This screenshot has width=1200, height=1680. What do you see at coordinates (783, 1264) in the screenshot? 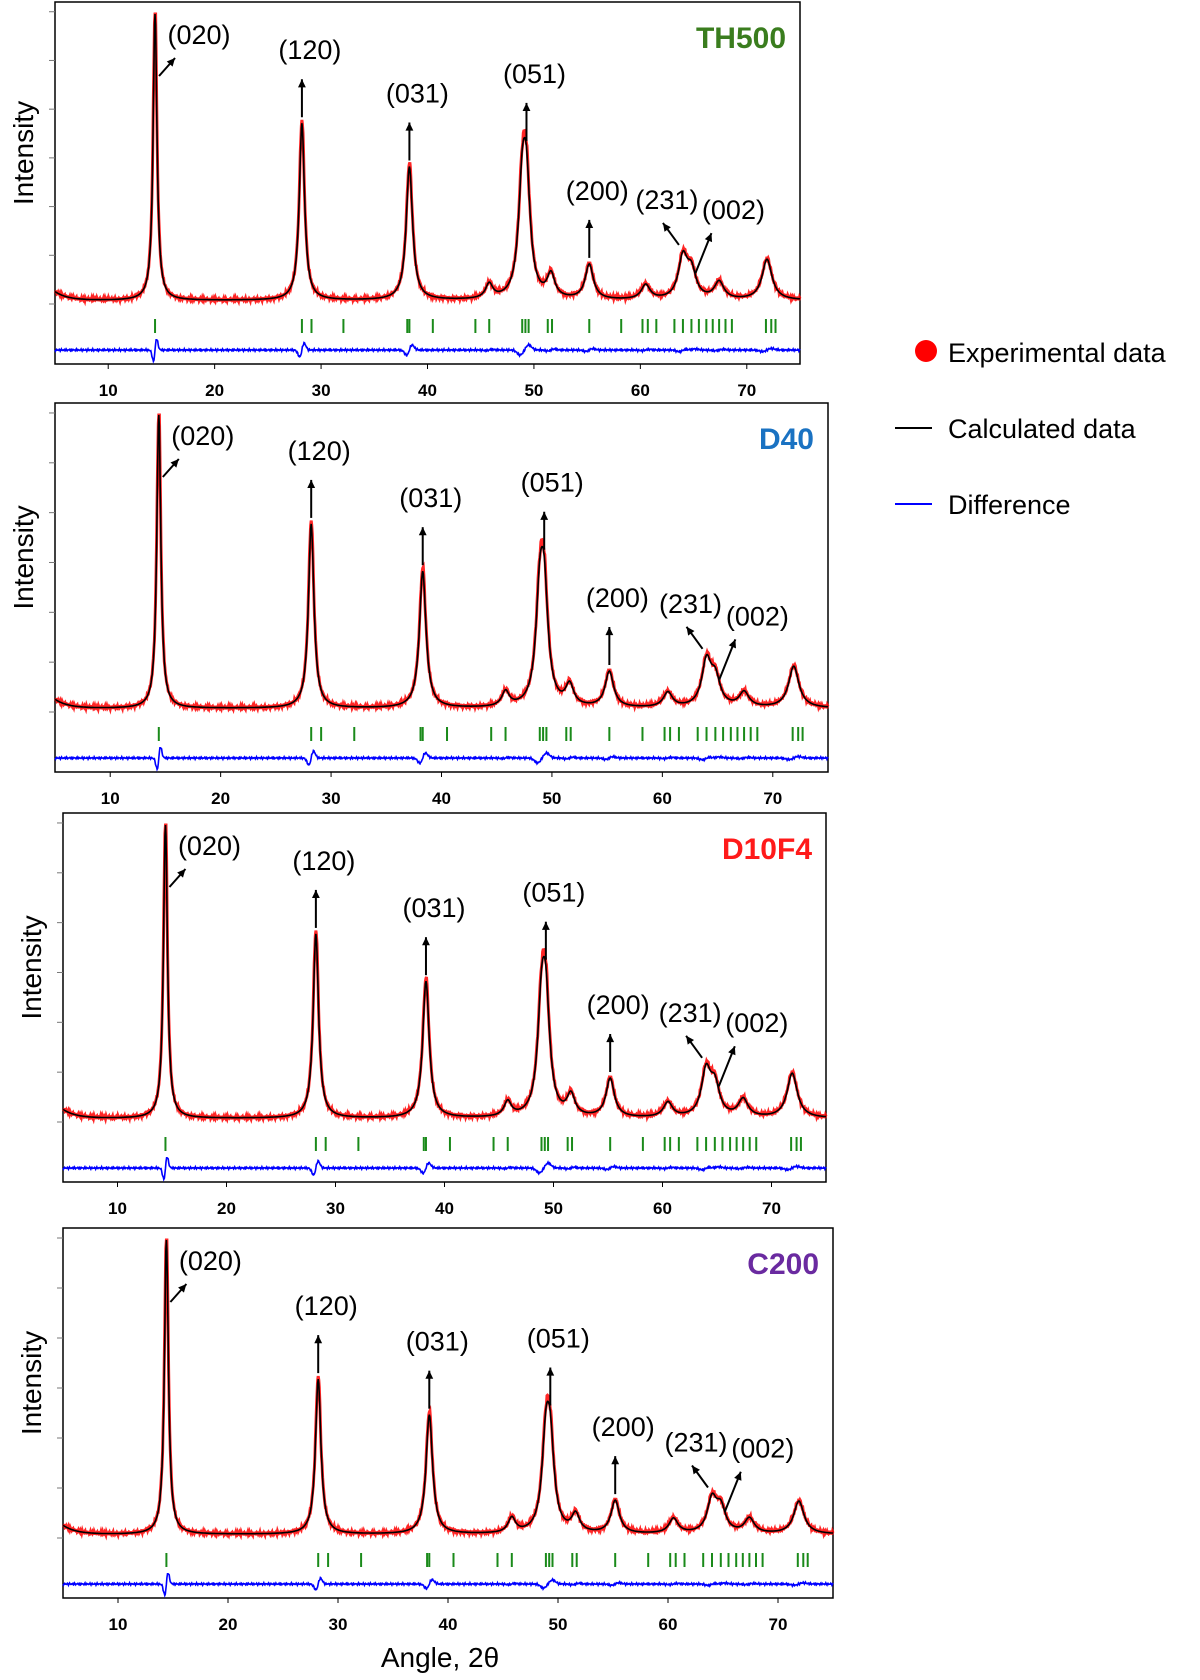
I see `panel-label: C200` at bounding box center [783, 1264].